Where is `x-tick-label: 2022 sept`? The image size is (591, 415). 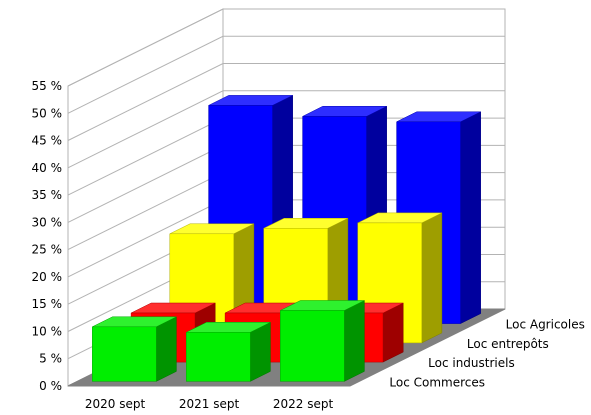 x-tick-label: 2022 sept is located at coordinates (303, 404).